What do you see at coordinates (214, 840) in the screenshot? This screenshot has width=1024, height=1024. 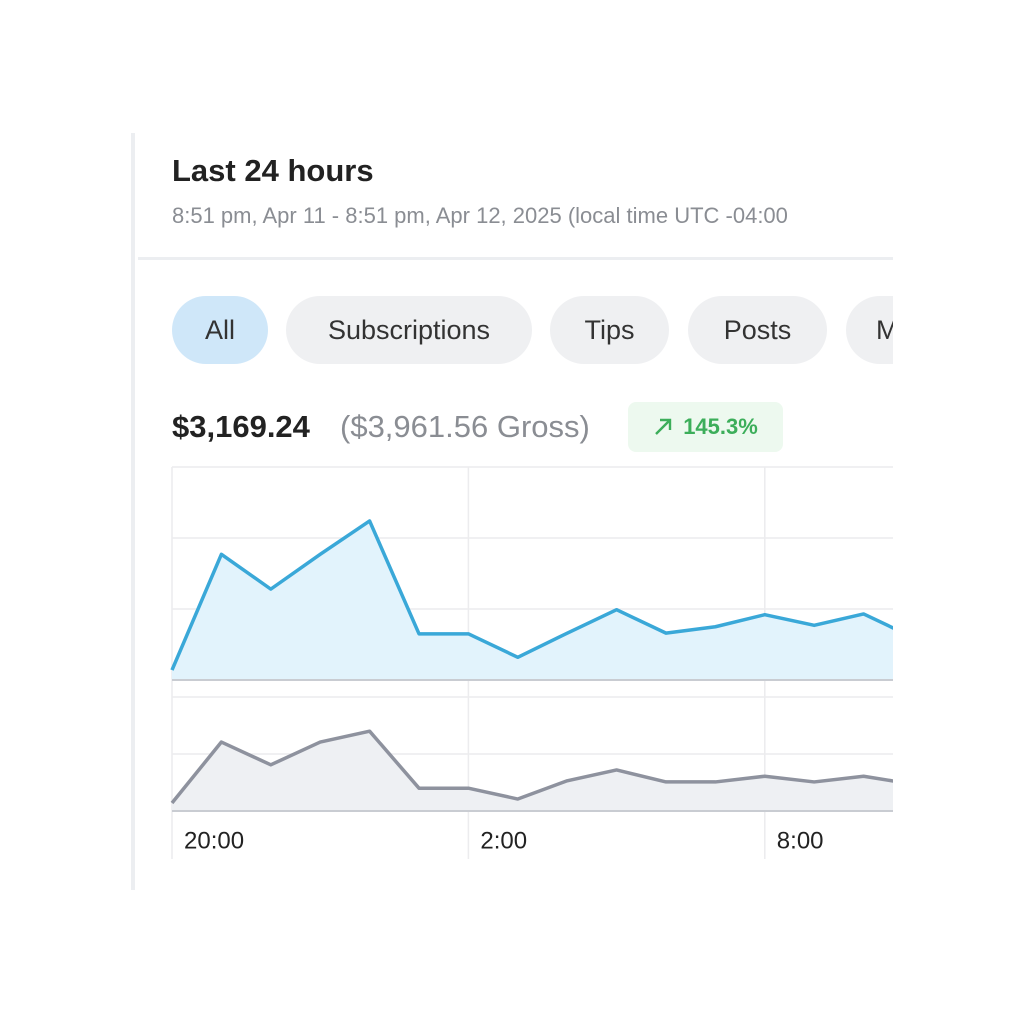 I see `x-tick-label: 20:00` at bounding box center [214, 840].